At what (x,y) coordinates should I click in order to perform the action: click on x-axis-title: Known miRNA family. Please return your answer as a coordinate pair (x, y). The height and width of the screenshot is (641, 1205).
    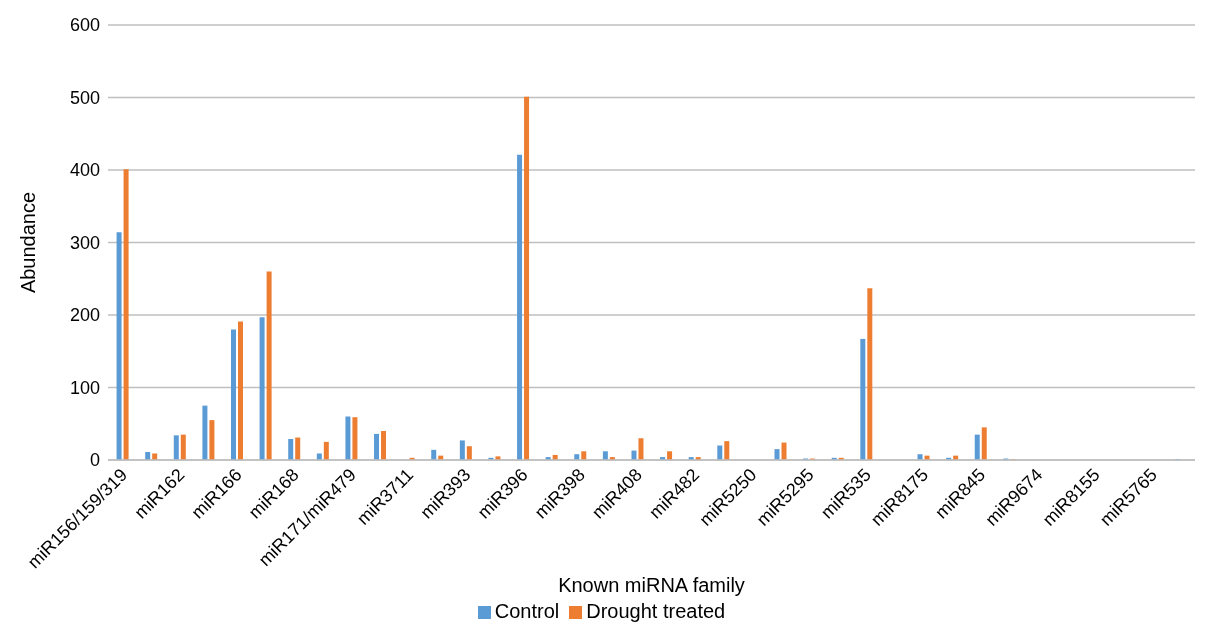
    Looking at the image, I should click on (651, 585).